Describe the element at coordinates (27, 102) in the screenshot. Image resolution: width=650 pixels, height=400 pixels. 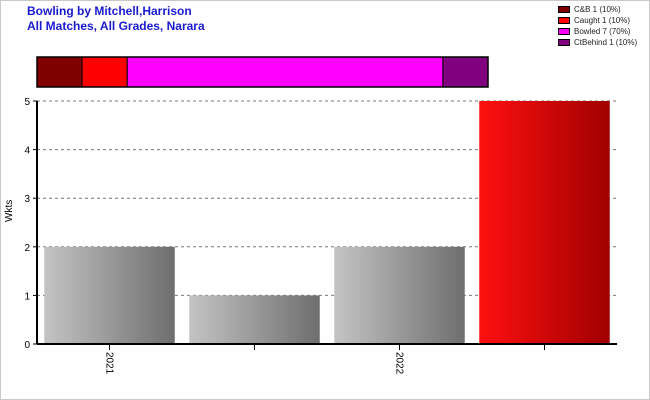
I see `y-tick-label: 5` at that location.